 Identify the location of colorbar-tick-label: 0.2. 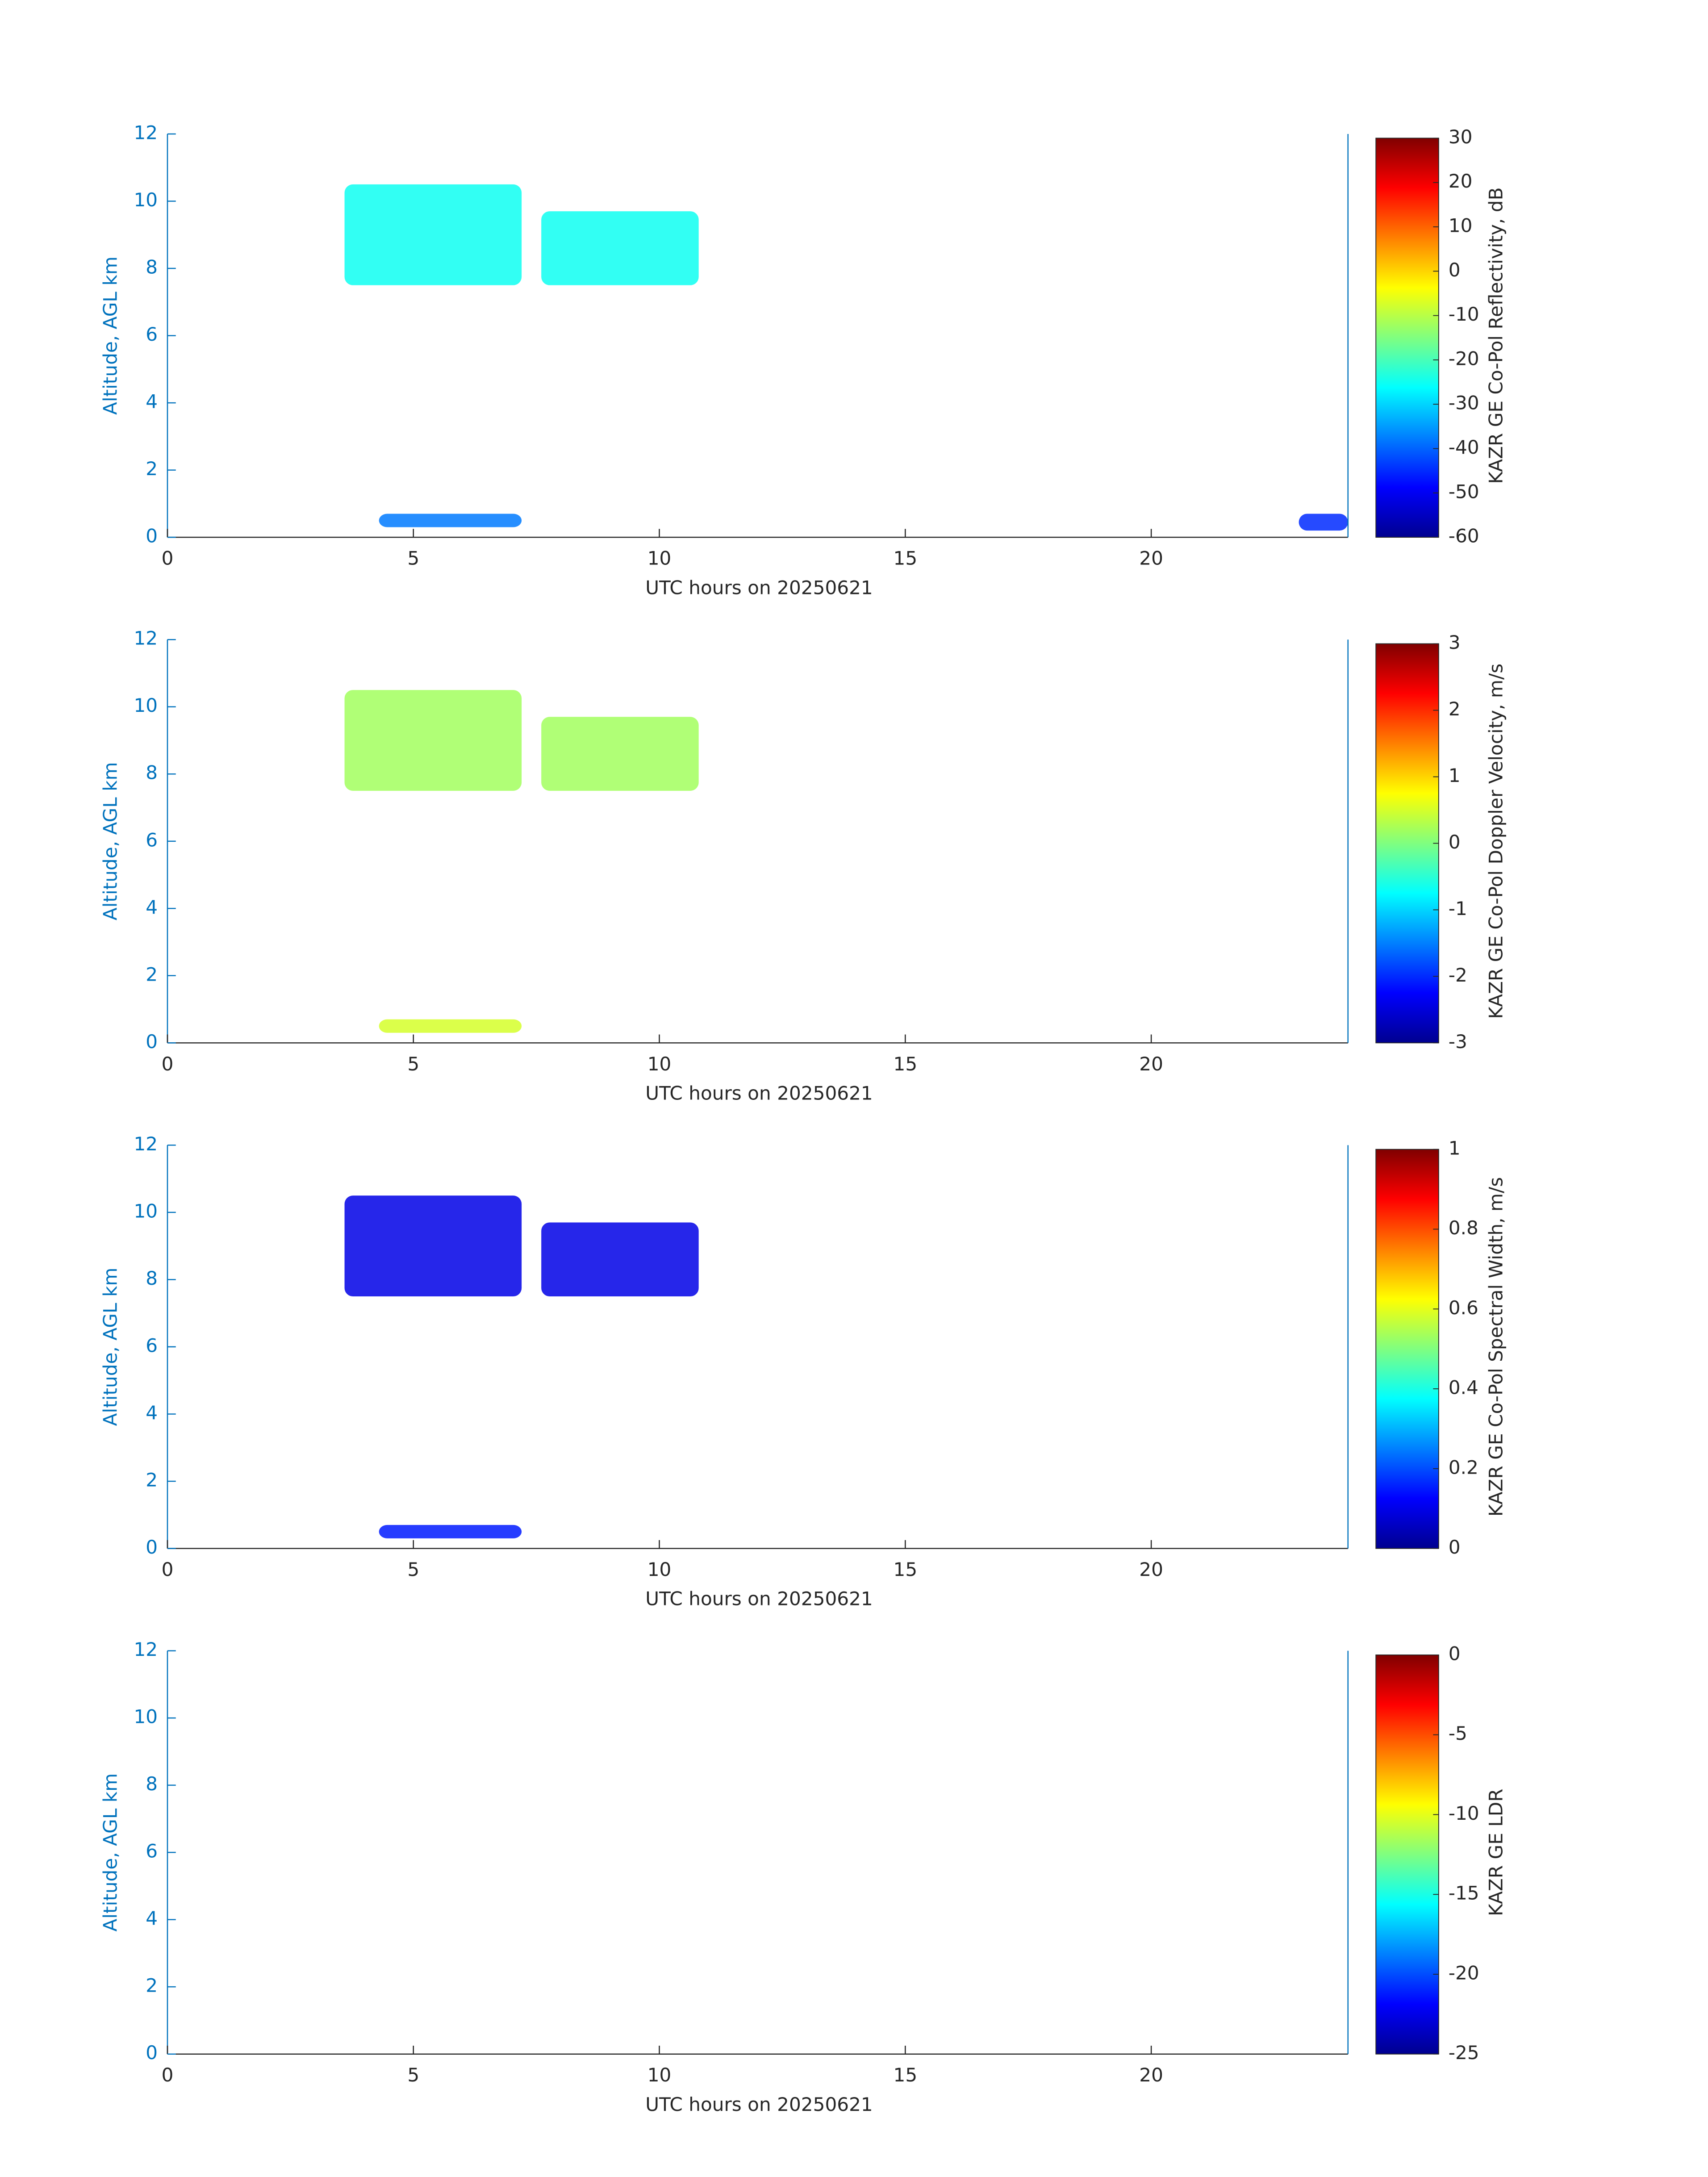
(1463, 1467).